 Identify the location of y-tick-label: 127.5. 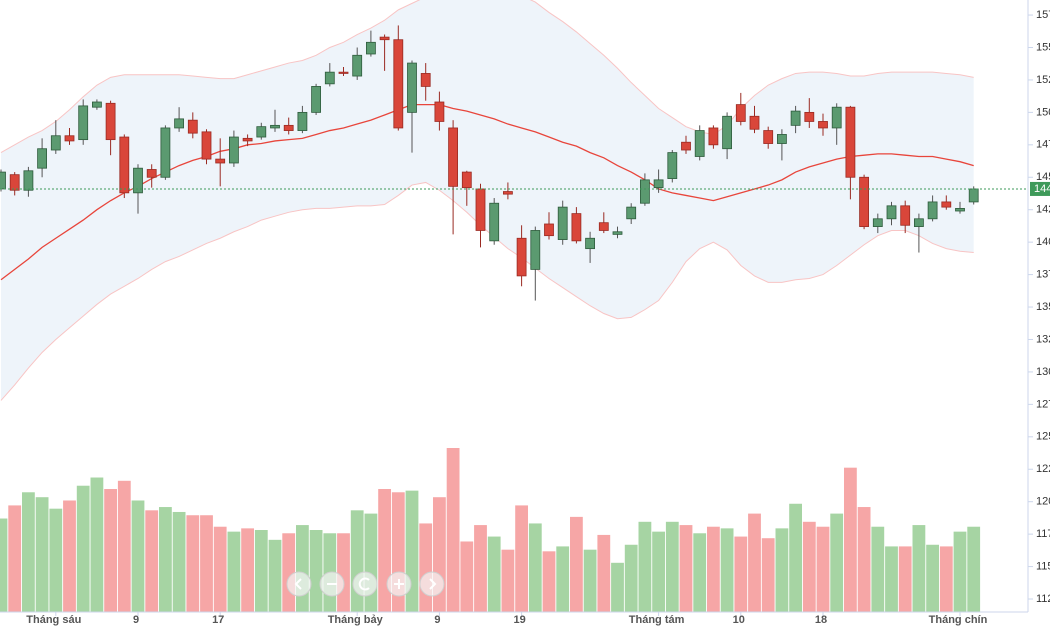
(1043, 404).